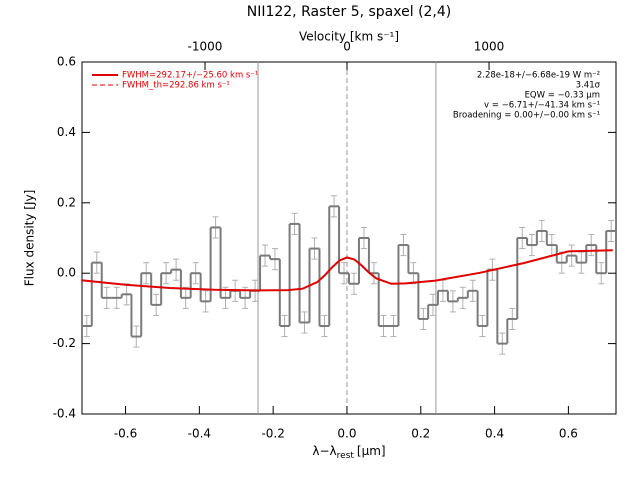 The height and width of the screenshot is (480, 640). Describe the element at coordinates (588, 86) in the screenshot. I see `annotation: 3.41σ` at that location.